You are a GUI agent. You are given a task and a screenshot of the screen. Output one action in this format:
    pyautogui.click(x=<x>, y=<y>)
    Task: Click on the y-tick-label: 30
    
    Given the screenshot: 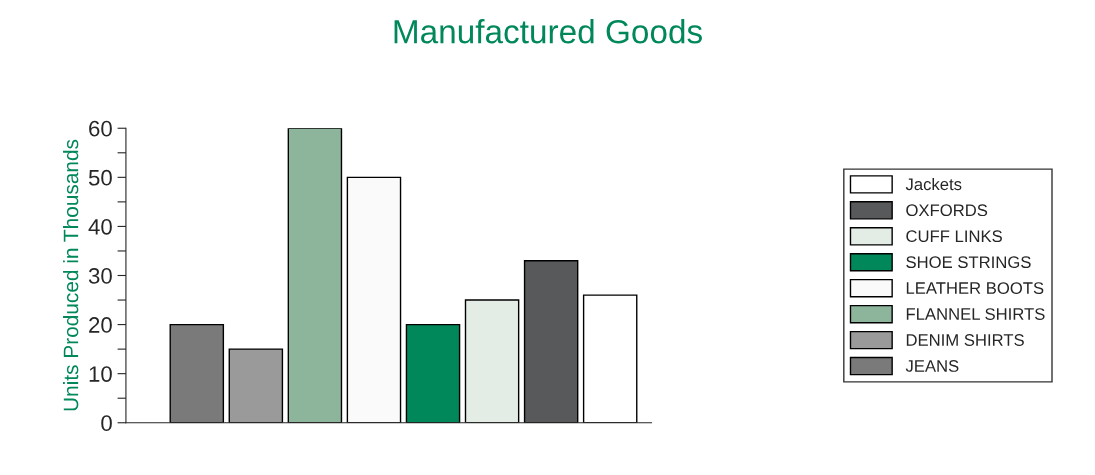 What is the action you would take?
    pyautogui.click(x=100, y=276)
    